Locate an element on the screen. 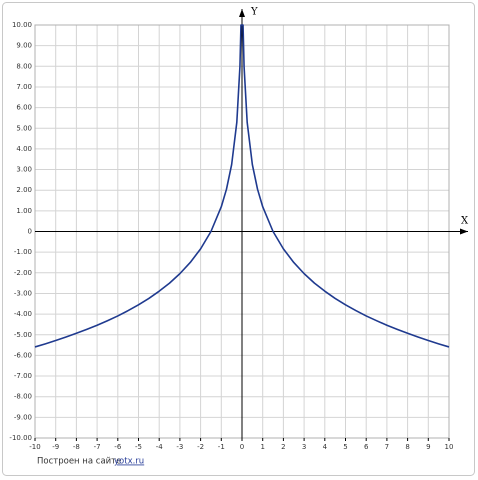 The height and width of the screenshot is (480, 478). y-axis-label: Y is located at coordinates (254, 12).